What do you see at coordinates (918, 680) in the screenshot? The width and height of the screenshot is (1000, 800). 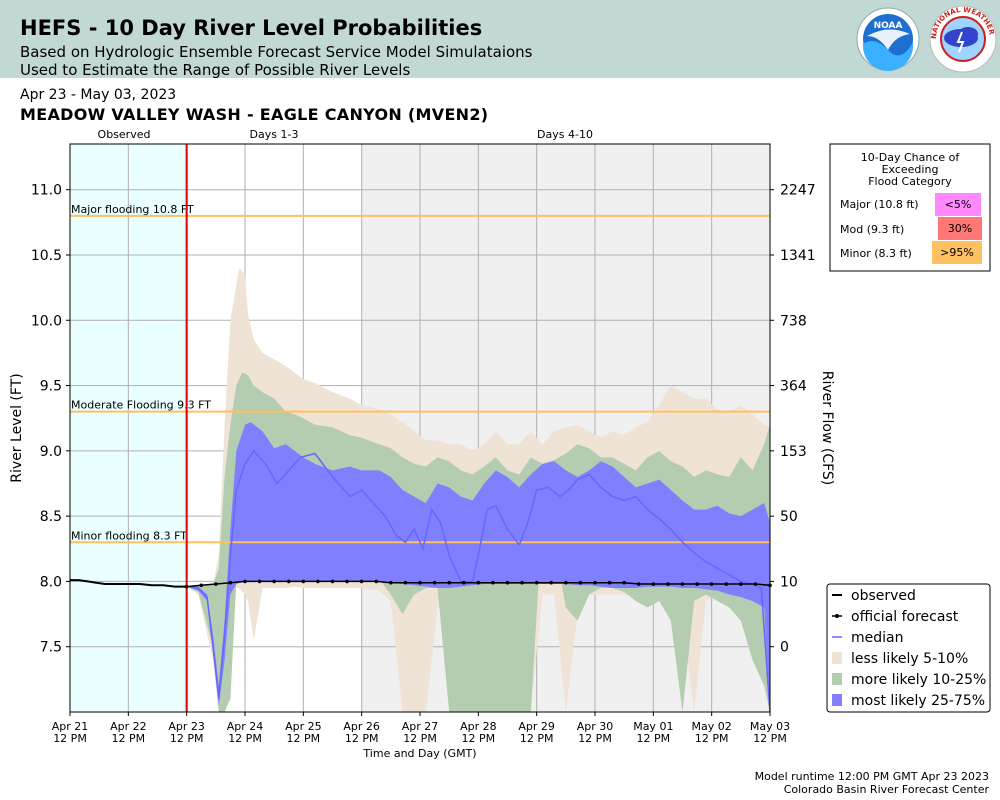 I see `legend-label-more-likely: more likely 10-25%` at bounding box center [918, 680].